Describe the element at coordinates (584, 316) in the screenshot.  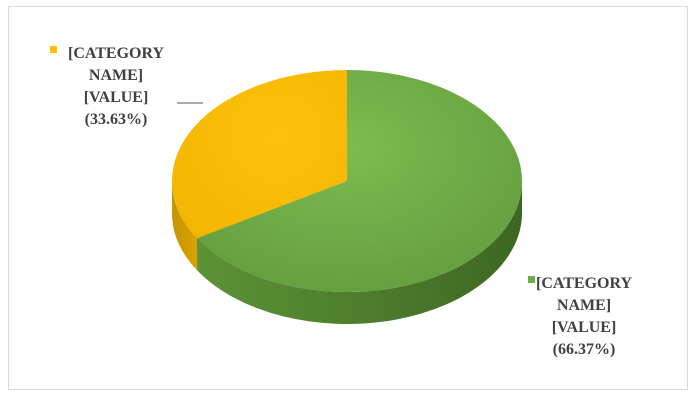
I see `data-label-1: [CATEGORY NAME] [VALUE] (66.37%)` at that location.